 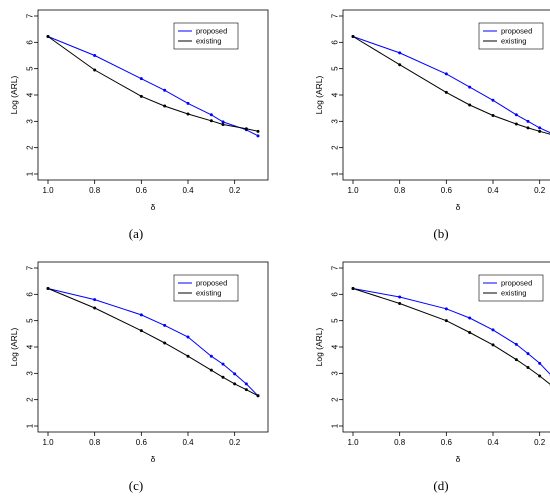 I want to click on y-tick-label: 6, so click(x=30, y=42).